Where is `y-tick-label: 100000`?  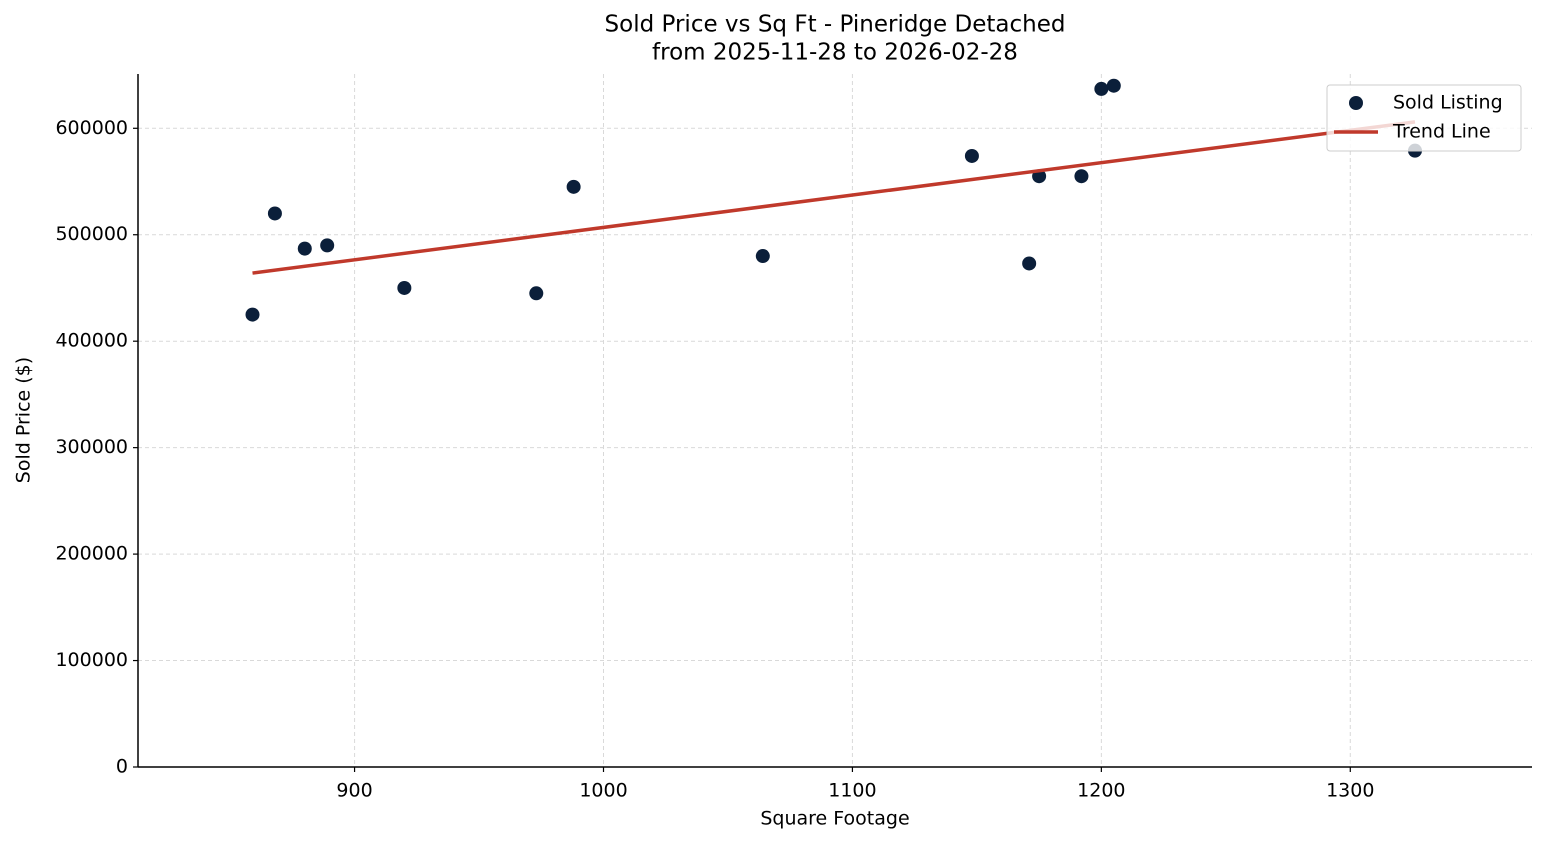 y-tick-label: 100000 is located at coordinates (91, 660).